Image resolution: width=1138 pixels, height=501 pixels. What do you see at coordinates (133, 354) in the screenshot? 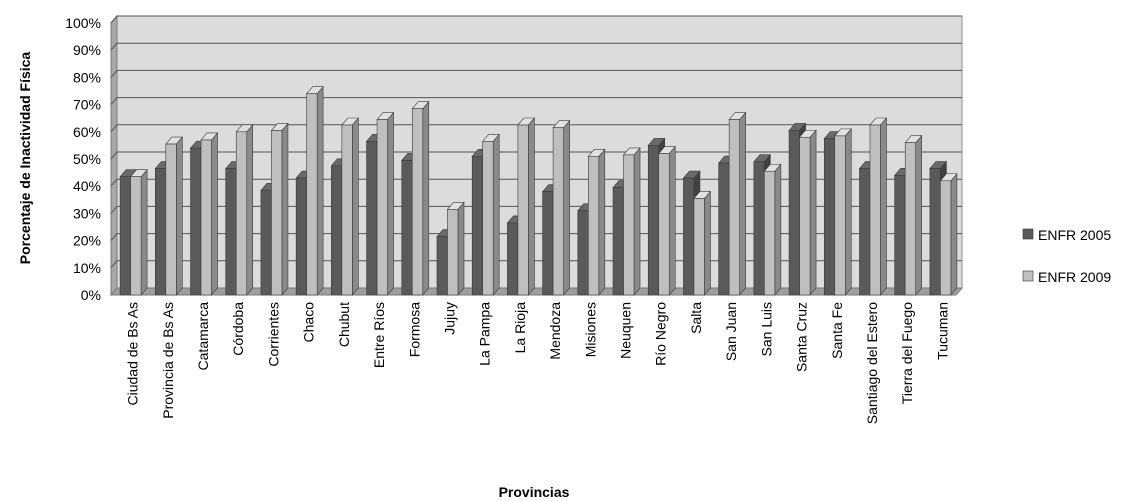
I see `x-tick-label: Ciudad de Bs As` at bounding box center [133, 354].